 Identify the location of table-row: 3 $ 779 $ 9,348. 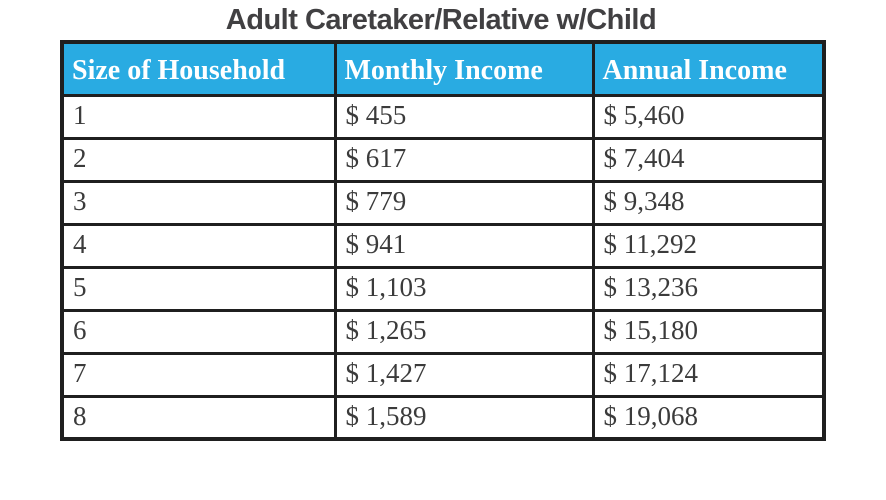
(443, 202).